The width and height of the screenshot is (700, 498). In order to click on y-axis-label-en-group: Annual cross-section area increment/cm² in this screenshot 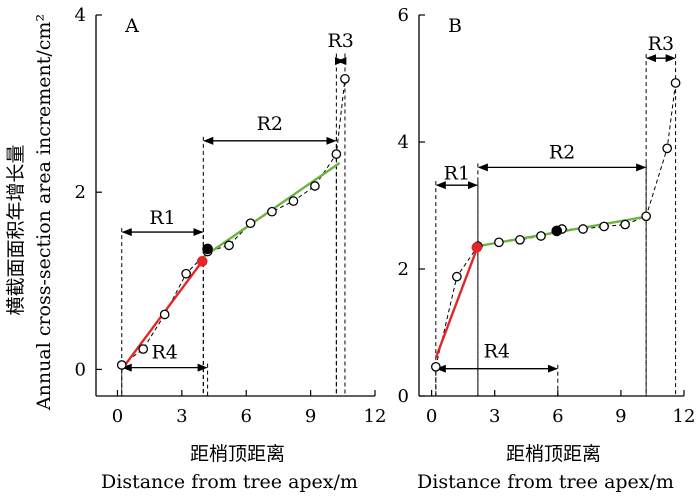, I will do `click(44, 212)`.